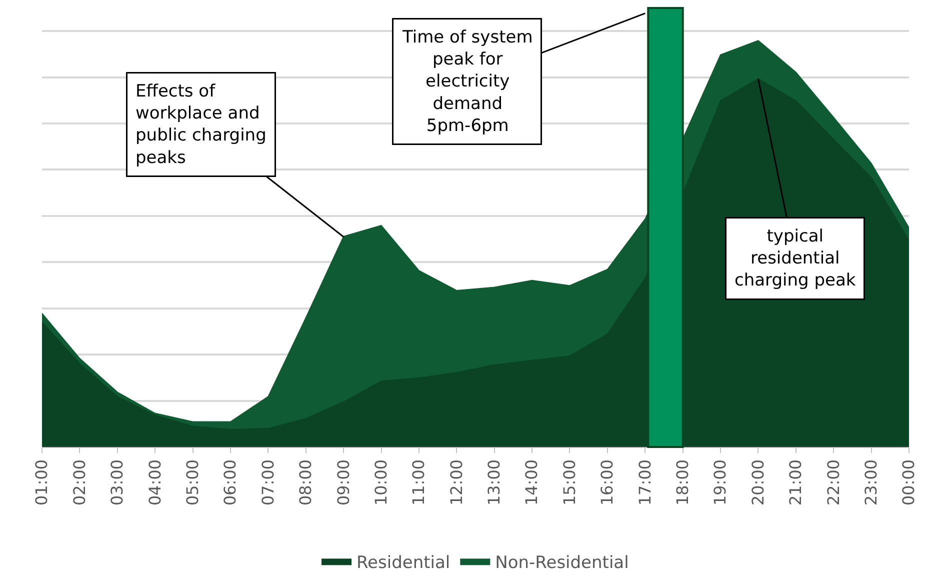 Image resolution: width=939 pixels, height=587 pixels. I want to click on x-tick-label: 08:00, so click(306, 482).